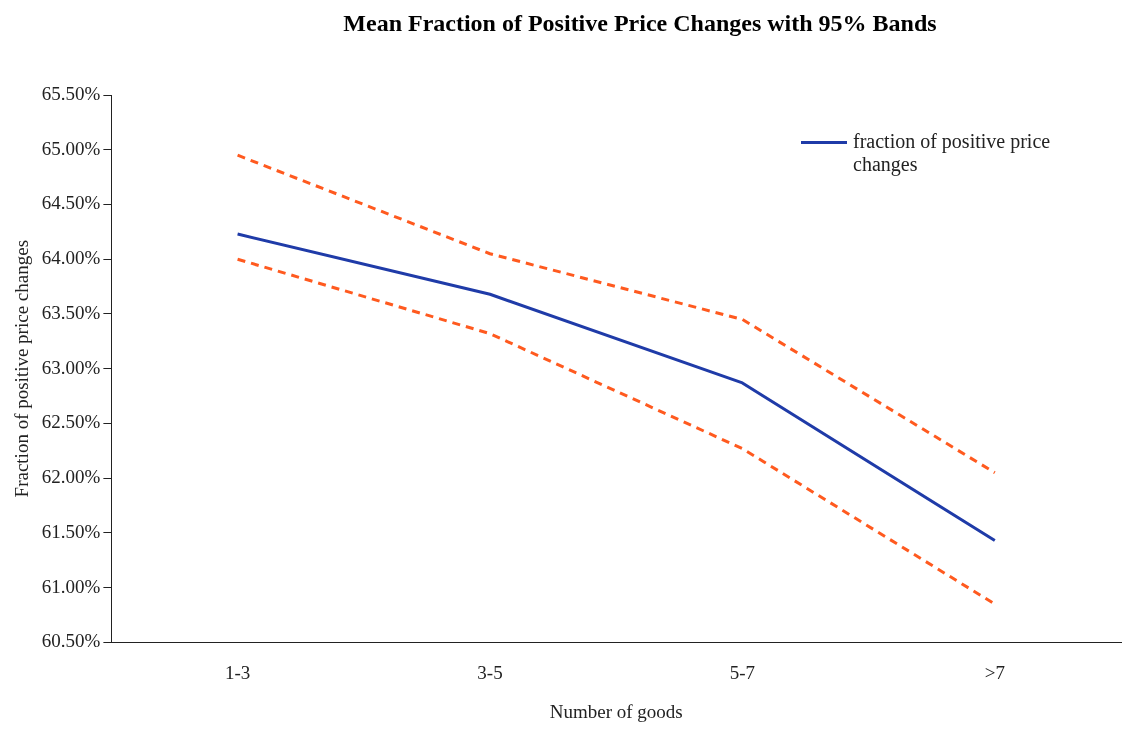 The height and width of the screenshot is (736, 1141). Describe the element at coordinates (640, 23) in the screenshot. I see `chart-title: Mean Fraction of Positive Price Changes with 95% Bands` at that location.